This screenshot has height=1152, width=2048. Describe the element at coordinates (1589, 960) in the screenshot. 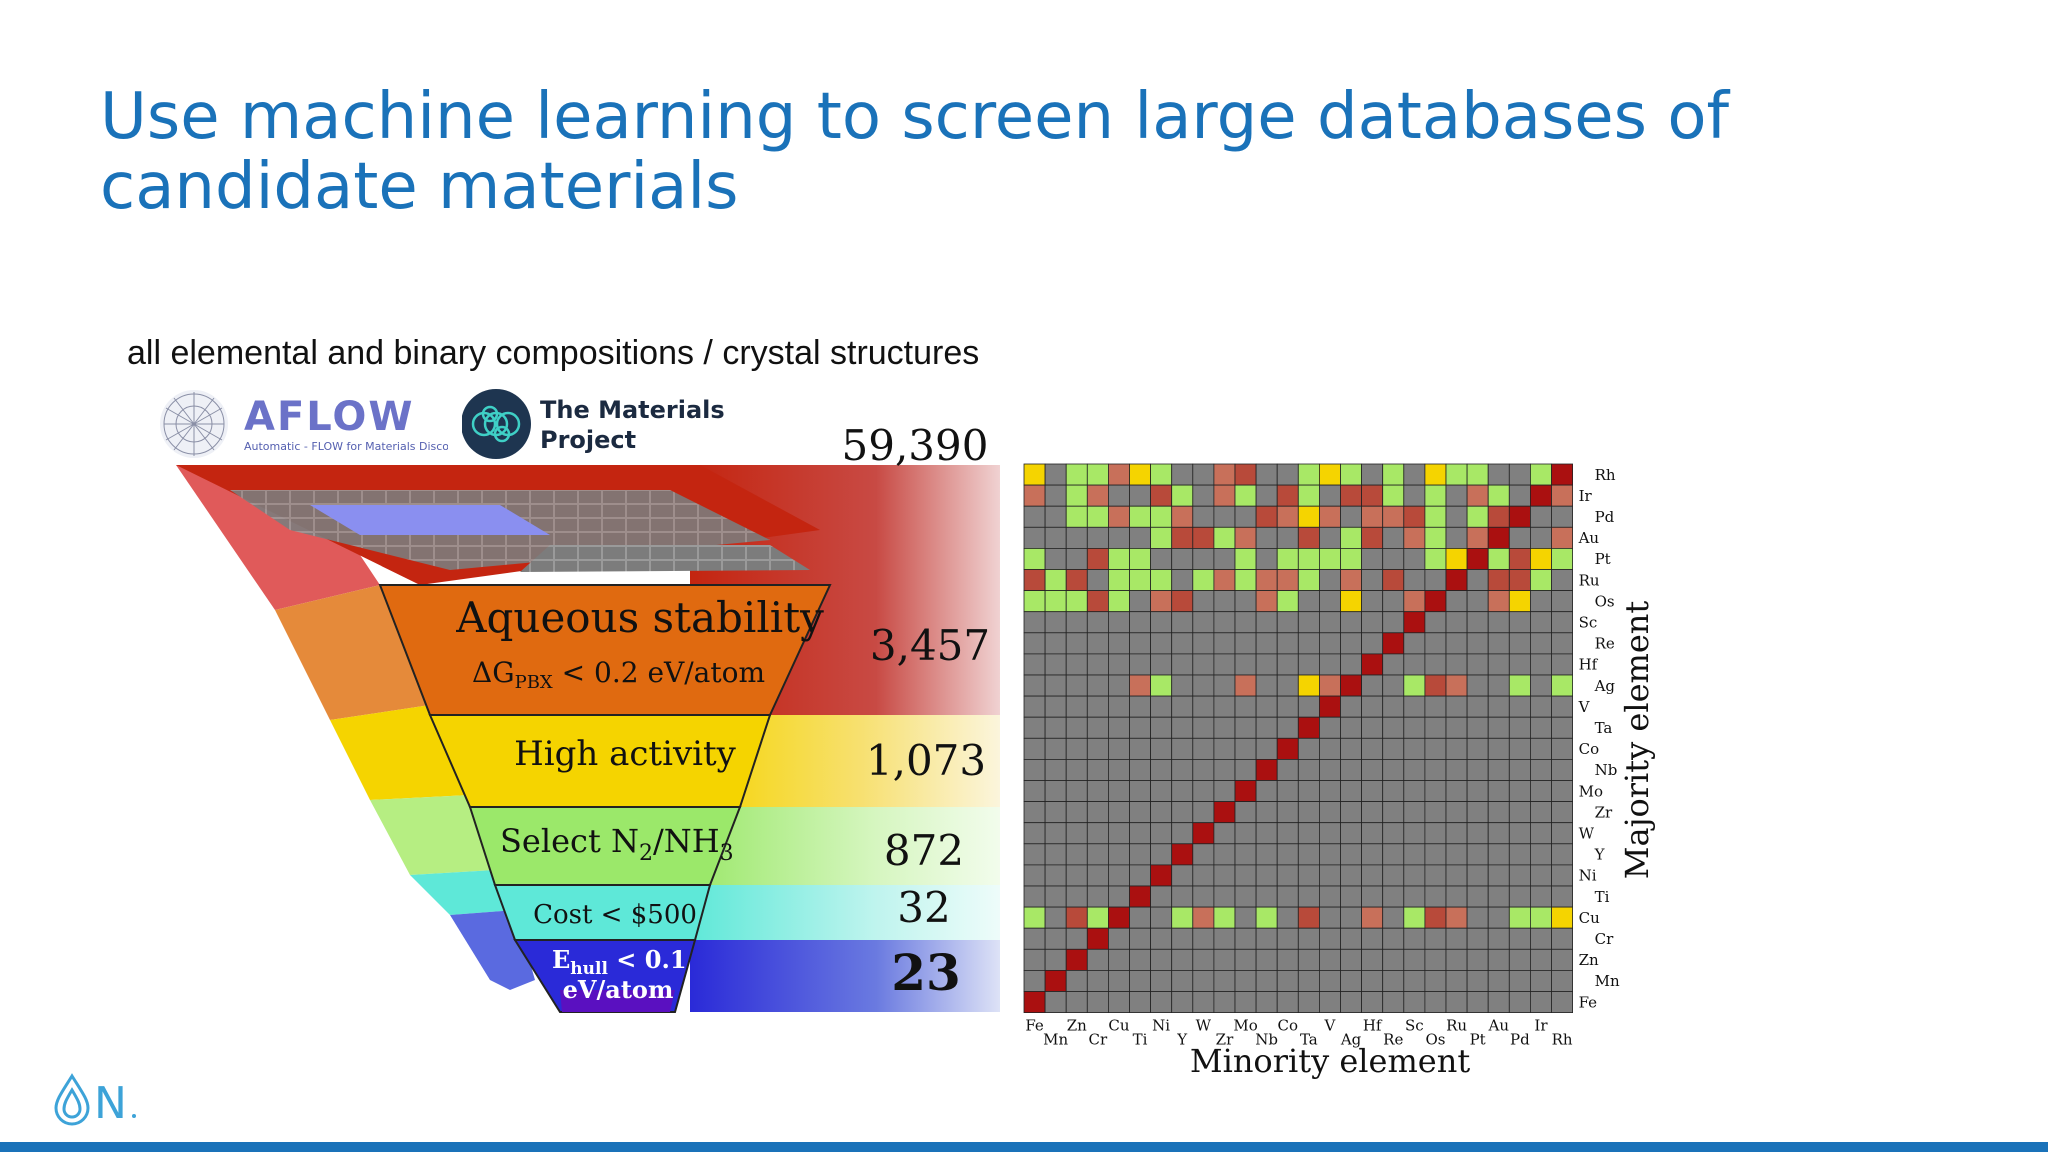

I see `heatmap-y-tick: Zn` at that location.